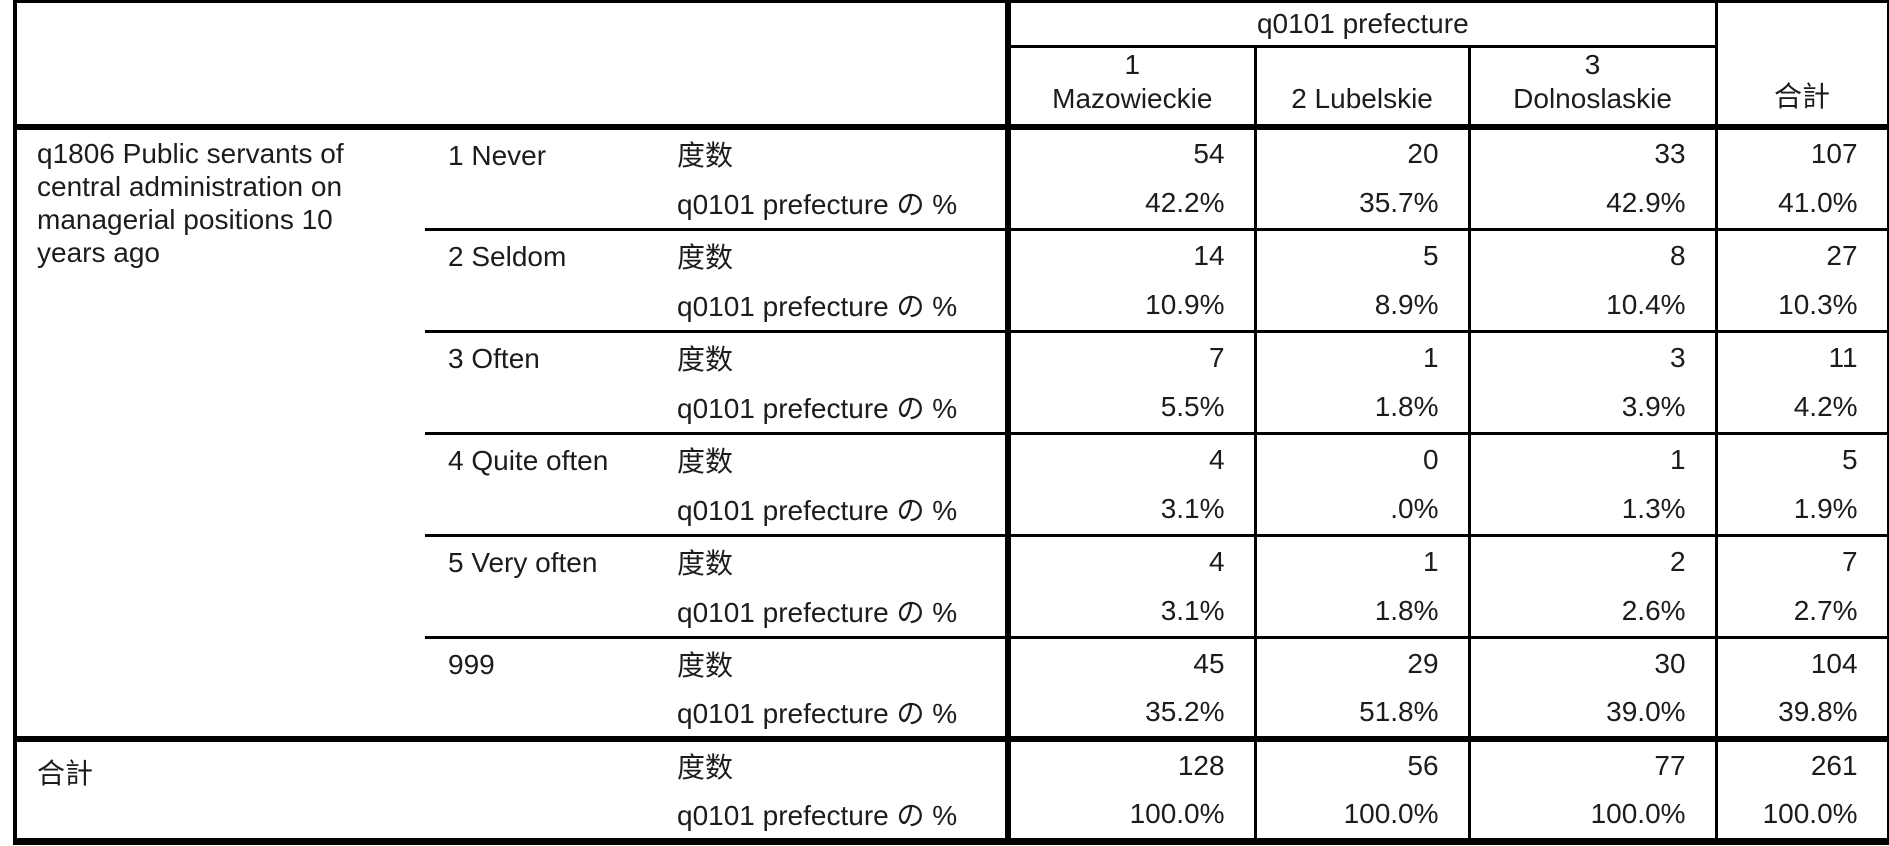 Image resolution: width=1889 pixels, height=846 pixels. I want to click on table-row: q0101 prefecture の % 3.1% .0% 1.3% 1.9%, so click(952, 510).